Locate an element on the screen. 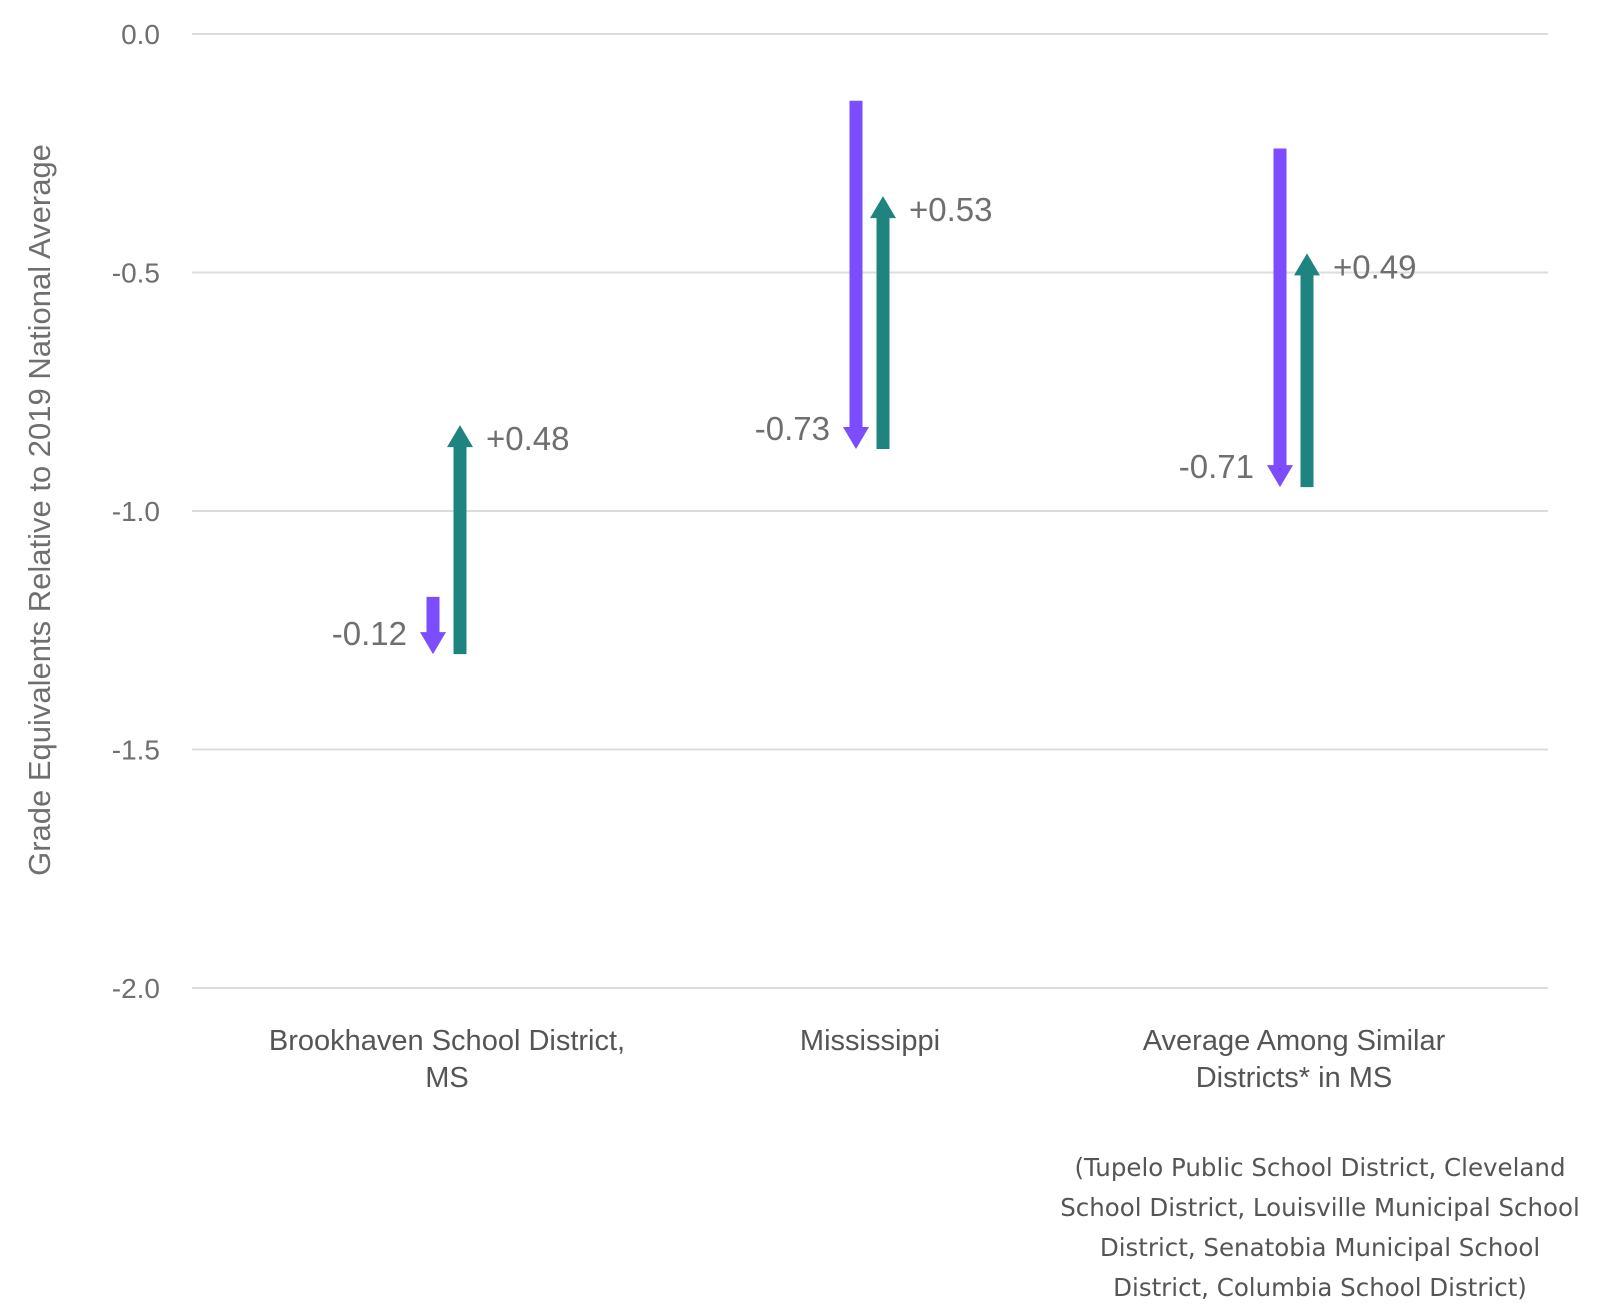 The image size is (1600, 1312). category-label: MS is located at coordinates (447, 1078).